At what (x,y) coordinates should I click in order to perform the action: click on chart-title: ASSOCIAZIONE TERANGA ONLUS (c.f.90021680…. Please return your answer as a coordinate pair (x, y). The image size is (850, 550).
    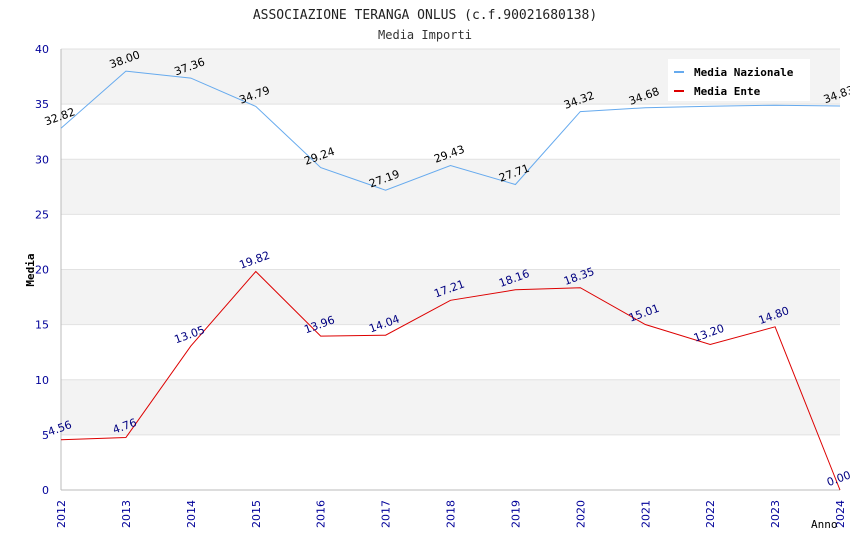
    Looking at the image, I should click on (425, 15).